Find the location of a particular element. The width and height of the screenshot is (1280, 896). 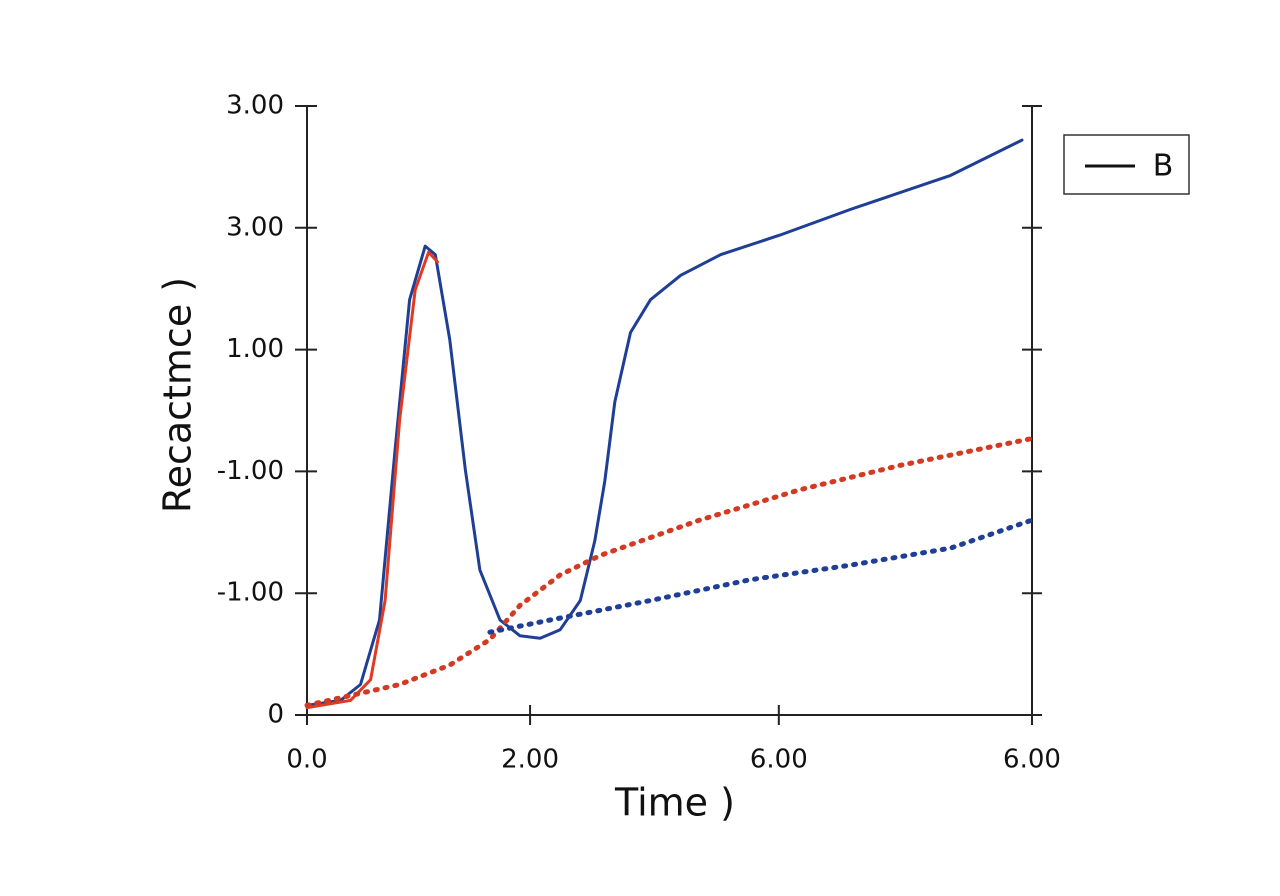

y-tick-label: 0 is located at coordinates (275, 715).